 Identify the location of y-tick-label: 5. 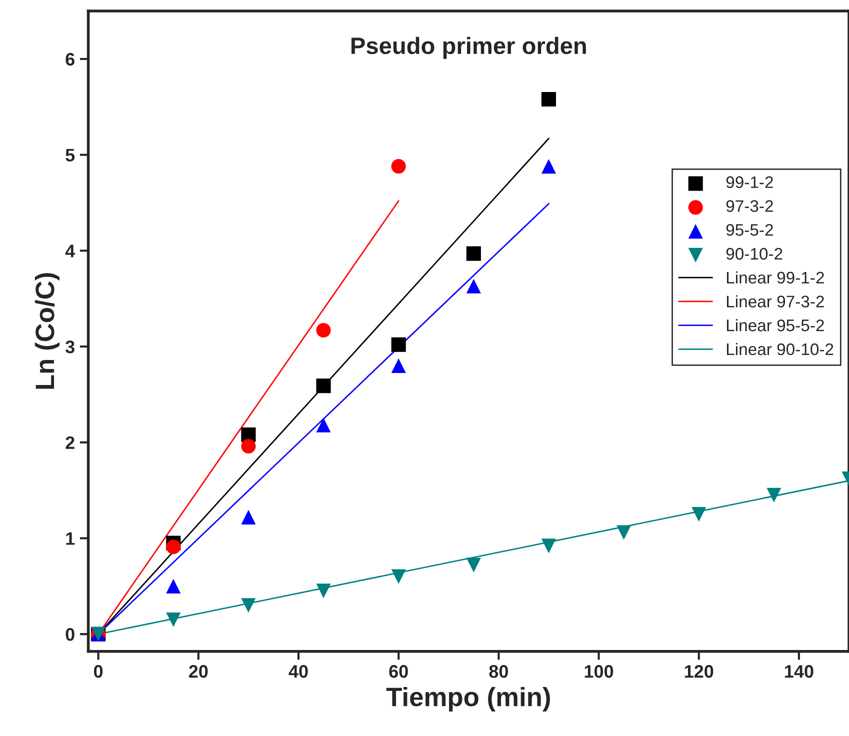
(70, 155).